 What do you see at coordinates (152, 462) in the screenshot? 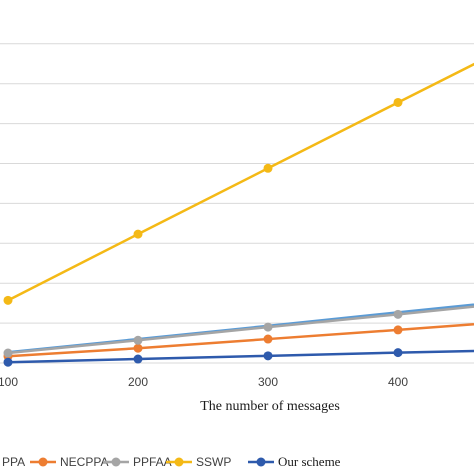
I see `legend-label: PPFAA` at bounding box center [152, 462].